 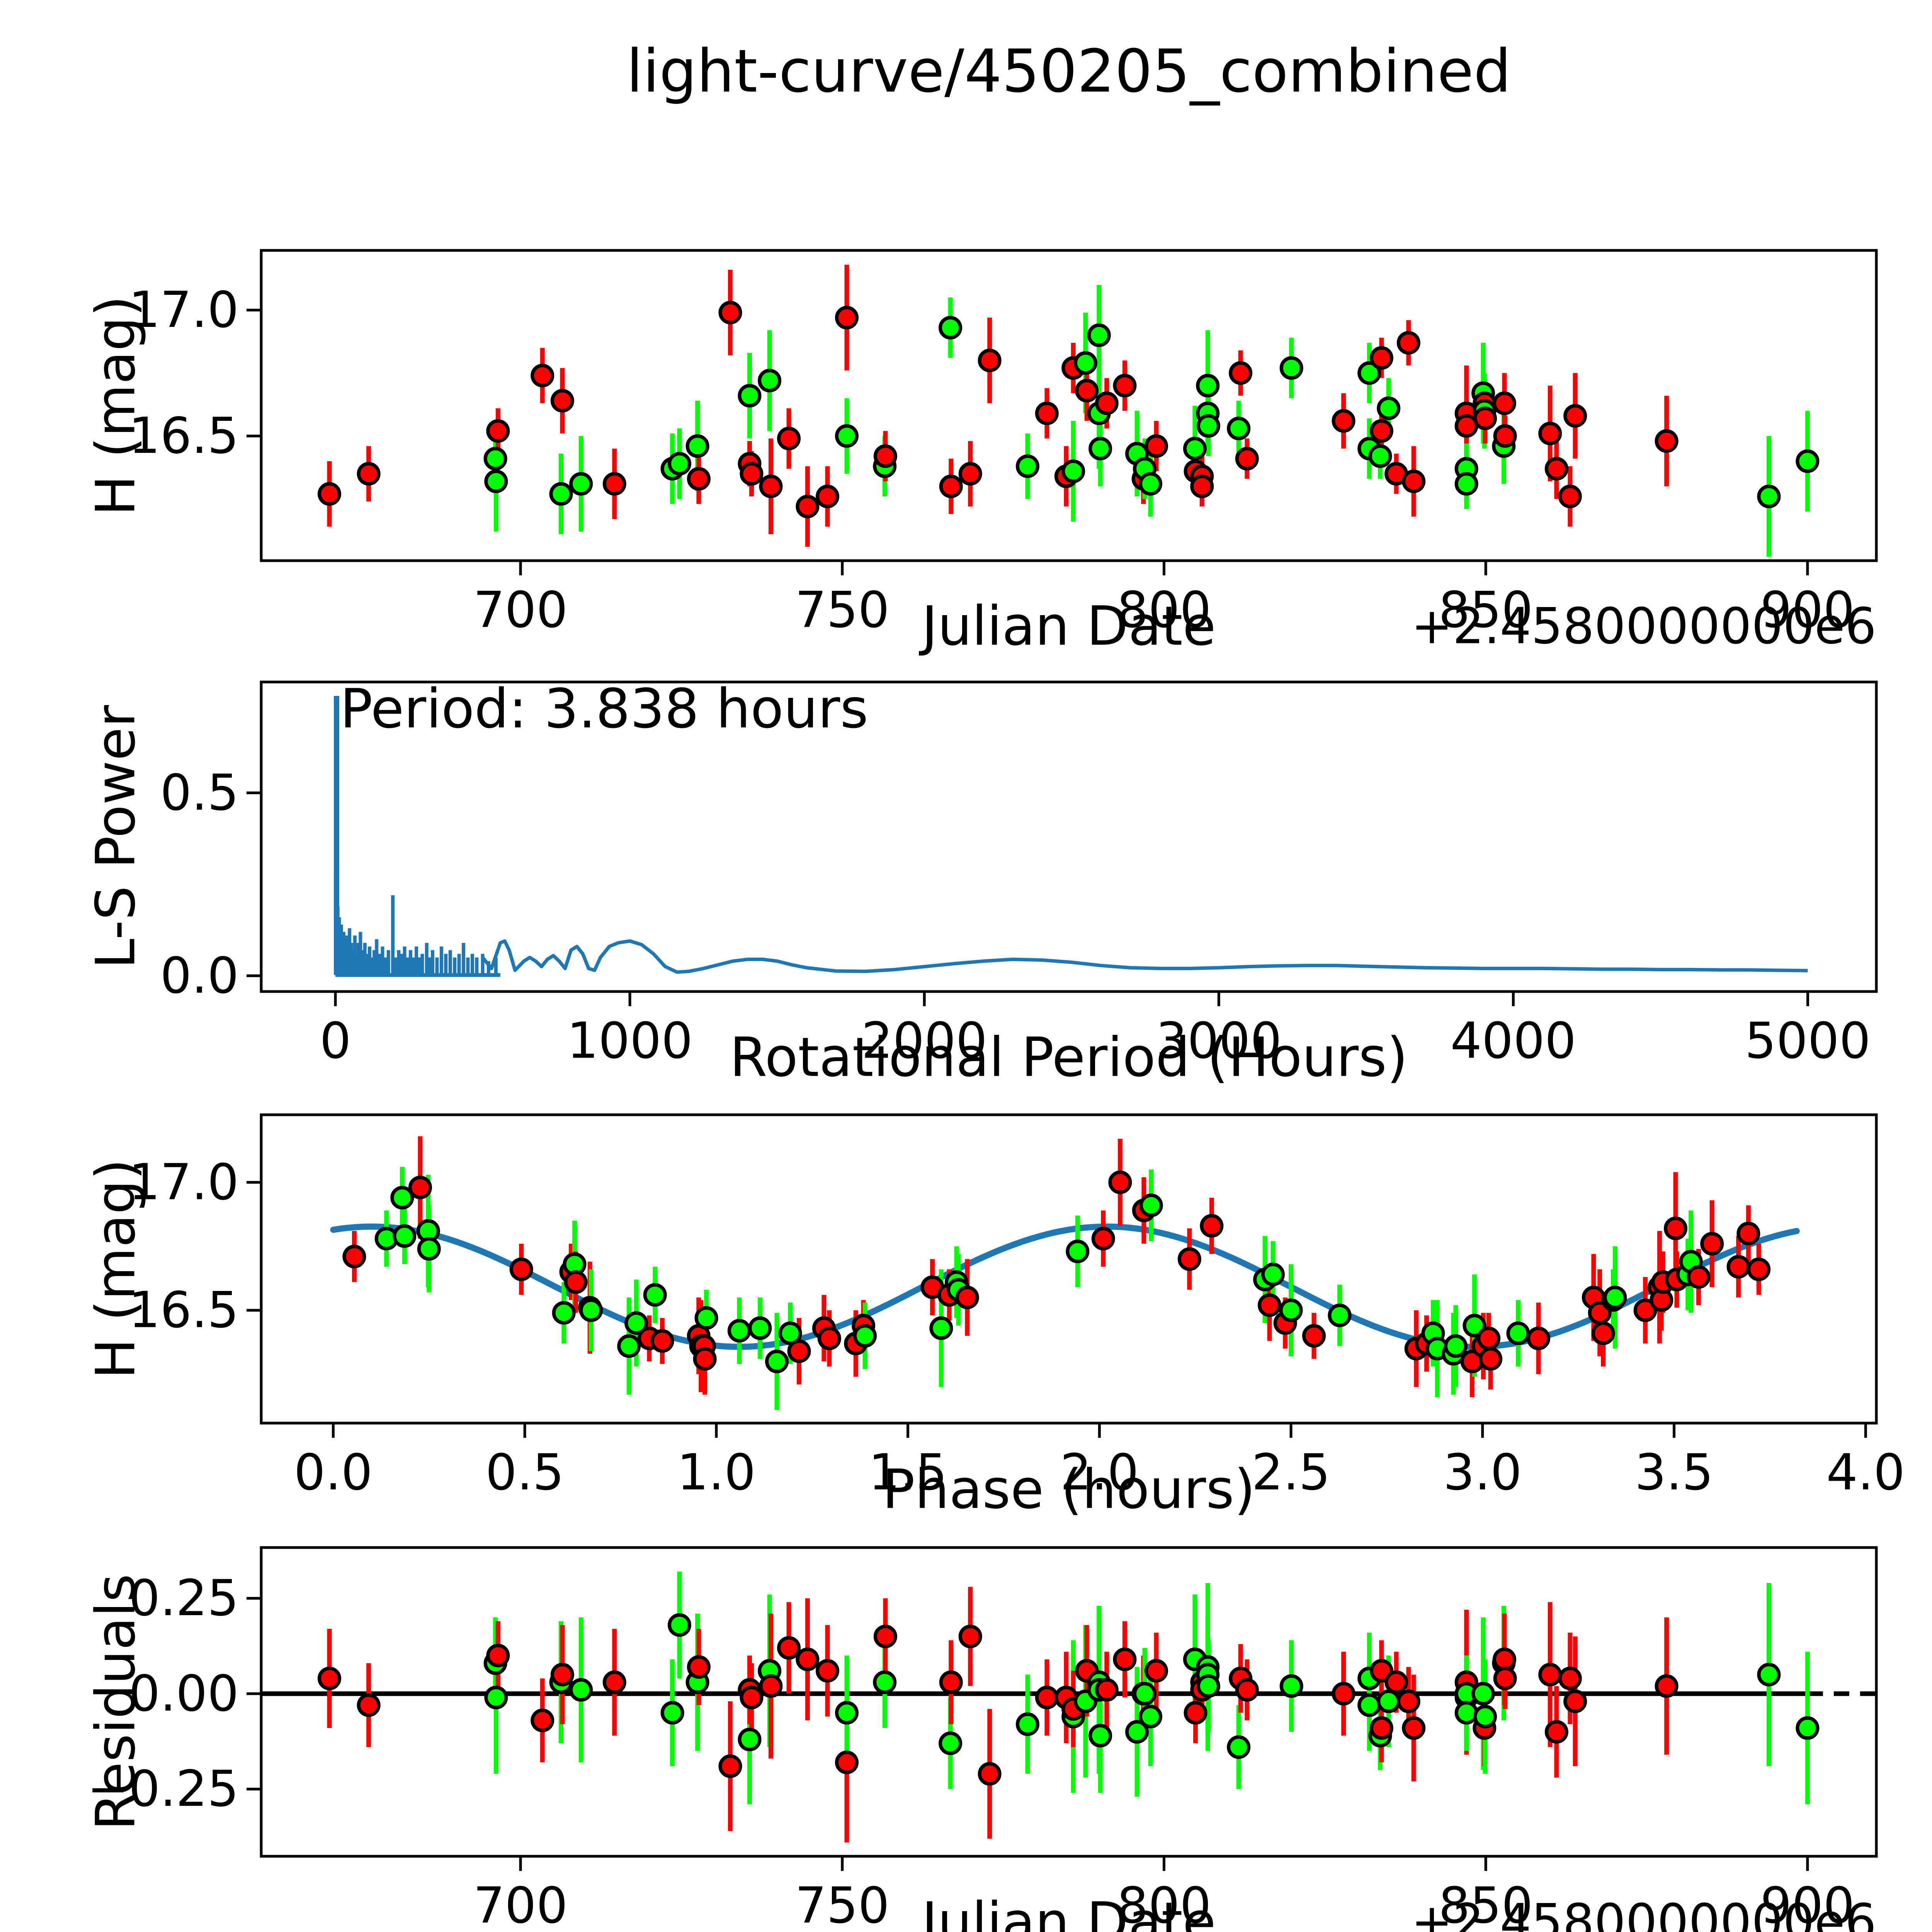 I want to click on plot3-ylabel: H (mag), so click(x=117, y=1269).